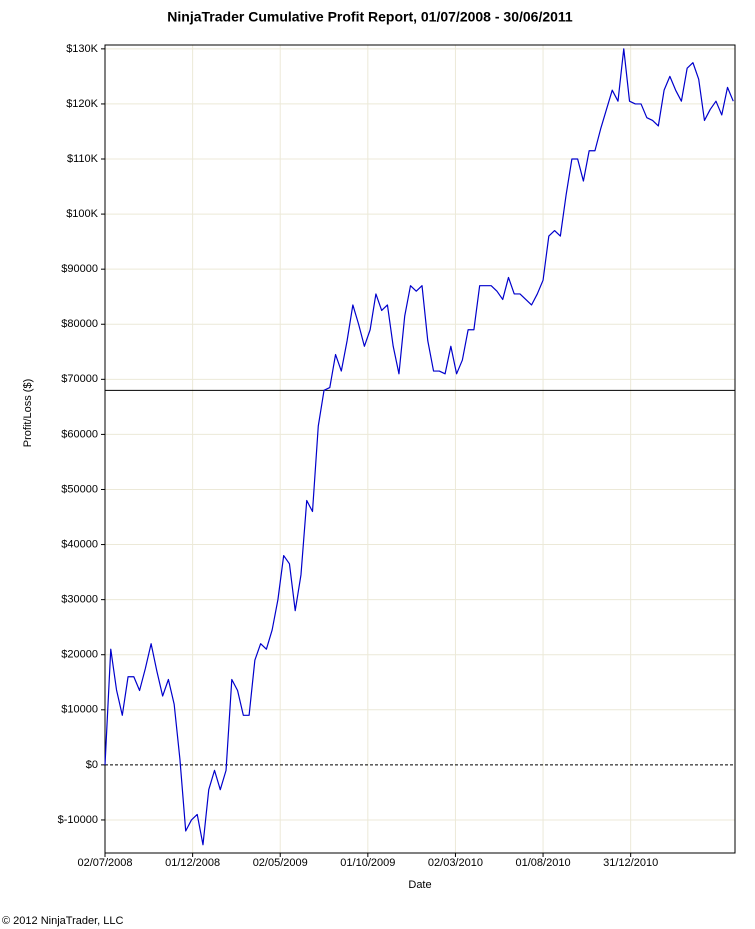 Image resolution: width=755 pixels, height=929 pixels. What do you see at coordinates (367, 863) in the screenshot?
I see `x-tick-label: 01/10/2009` at bounding box center [367, 863].